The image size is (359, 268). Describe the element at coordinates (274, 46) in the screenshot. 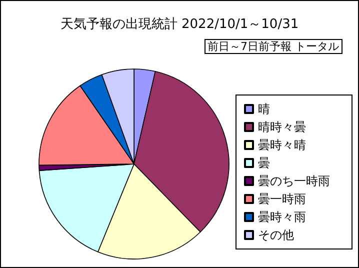

I see `chart-subtitle: 前日～7日前予報 トータル` at that location.